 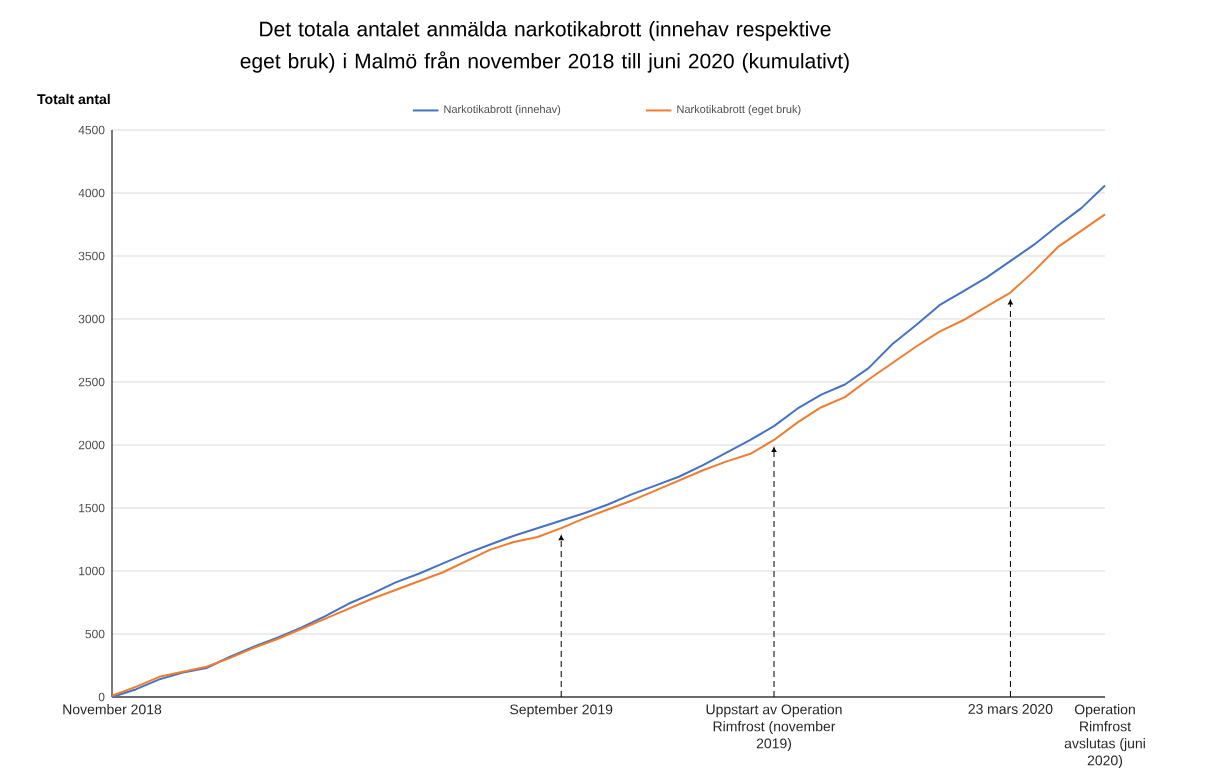 What do you see at coordinates (91, 319) in the screenshot?
I see `y-tick-label: 3000` at bounding box center [91, 319].